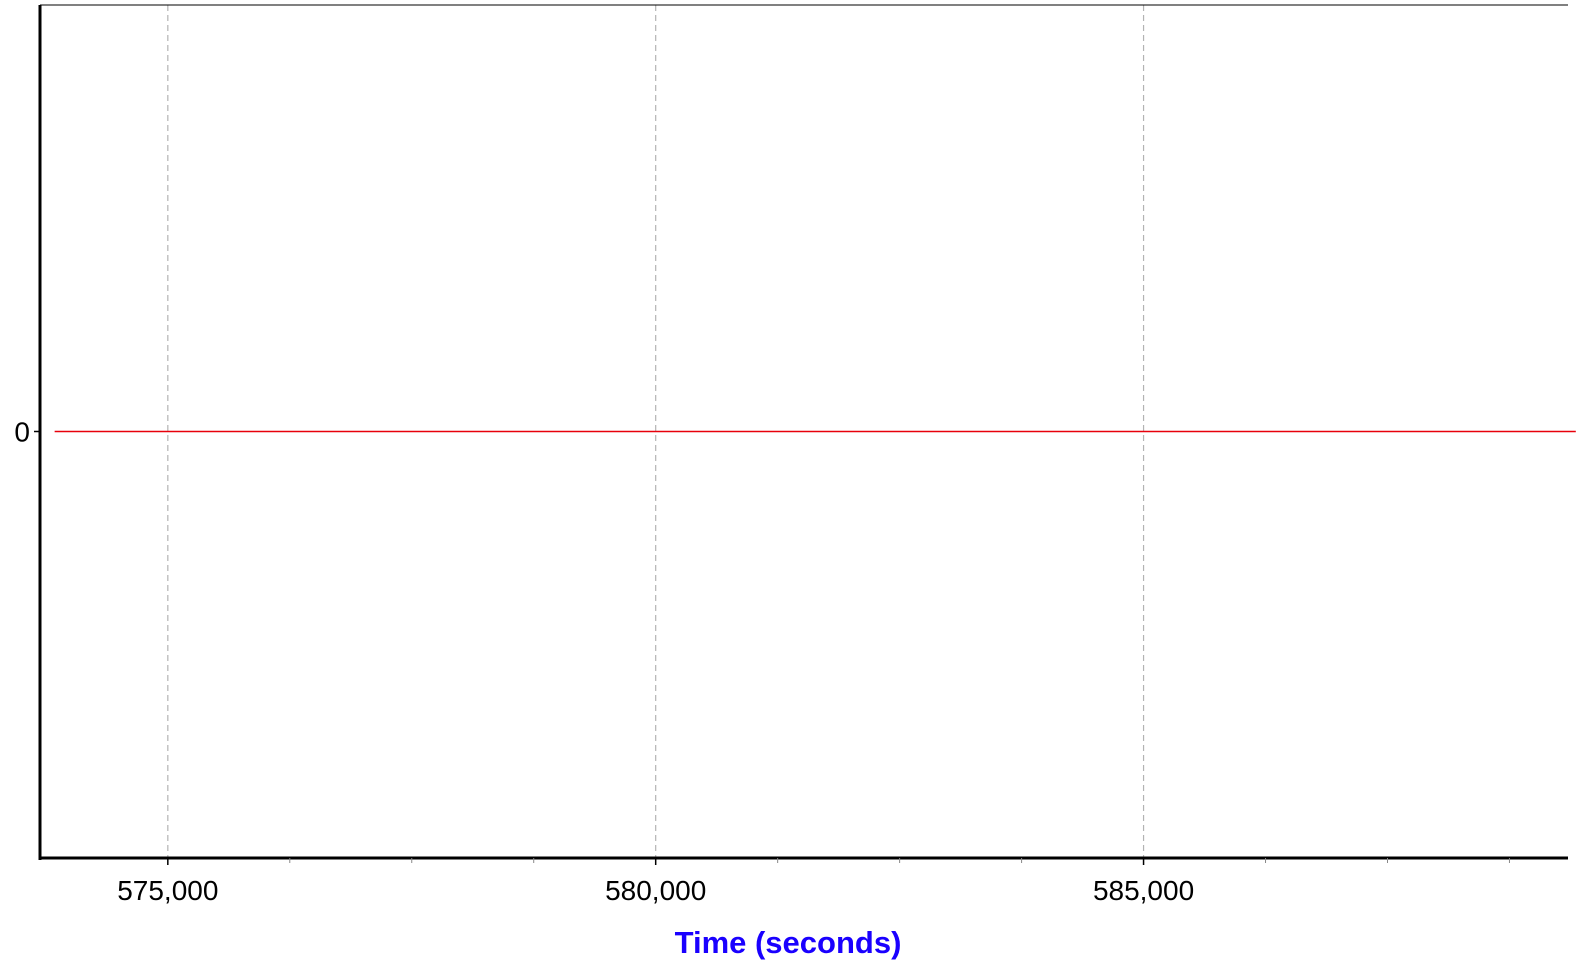 The height and width of the screenshot is (976, 1591). I want to click on x-axis-title: Time (seconds), so click(788, 942).